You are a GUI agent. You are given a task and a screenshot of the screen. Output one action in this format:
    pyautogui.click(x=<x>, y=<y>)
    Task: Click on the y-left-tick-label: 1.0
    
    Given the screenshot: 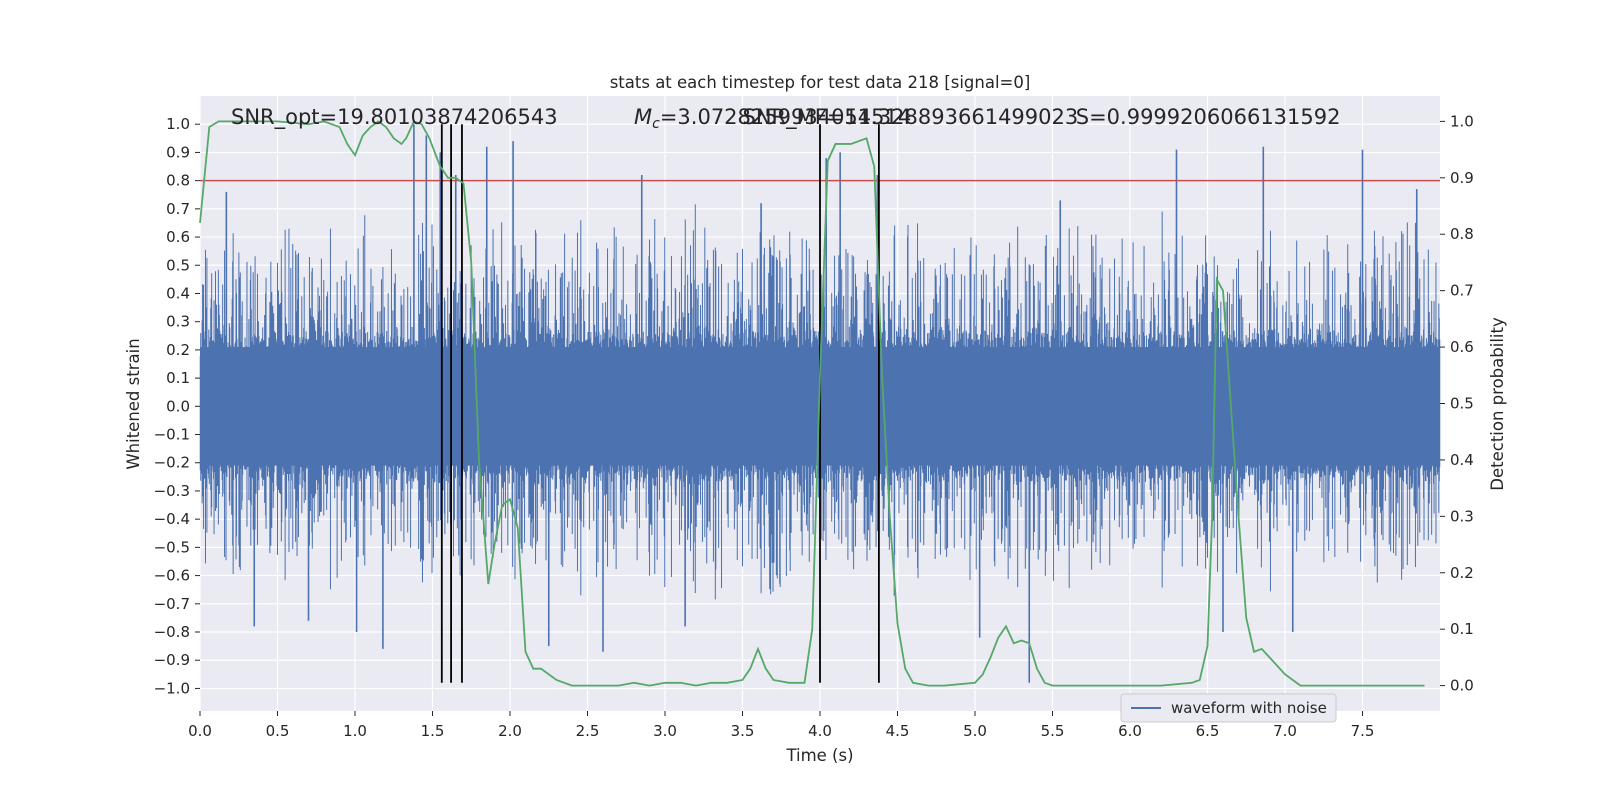 What is the action you would take?
    pyautogui.click(x=178, y=124)
    